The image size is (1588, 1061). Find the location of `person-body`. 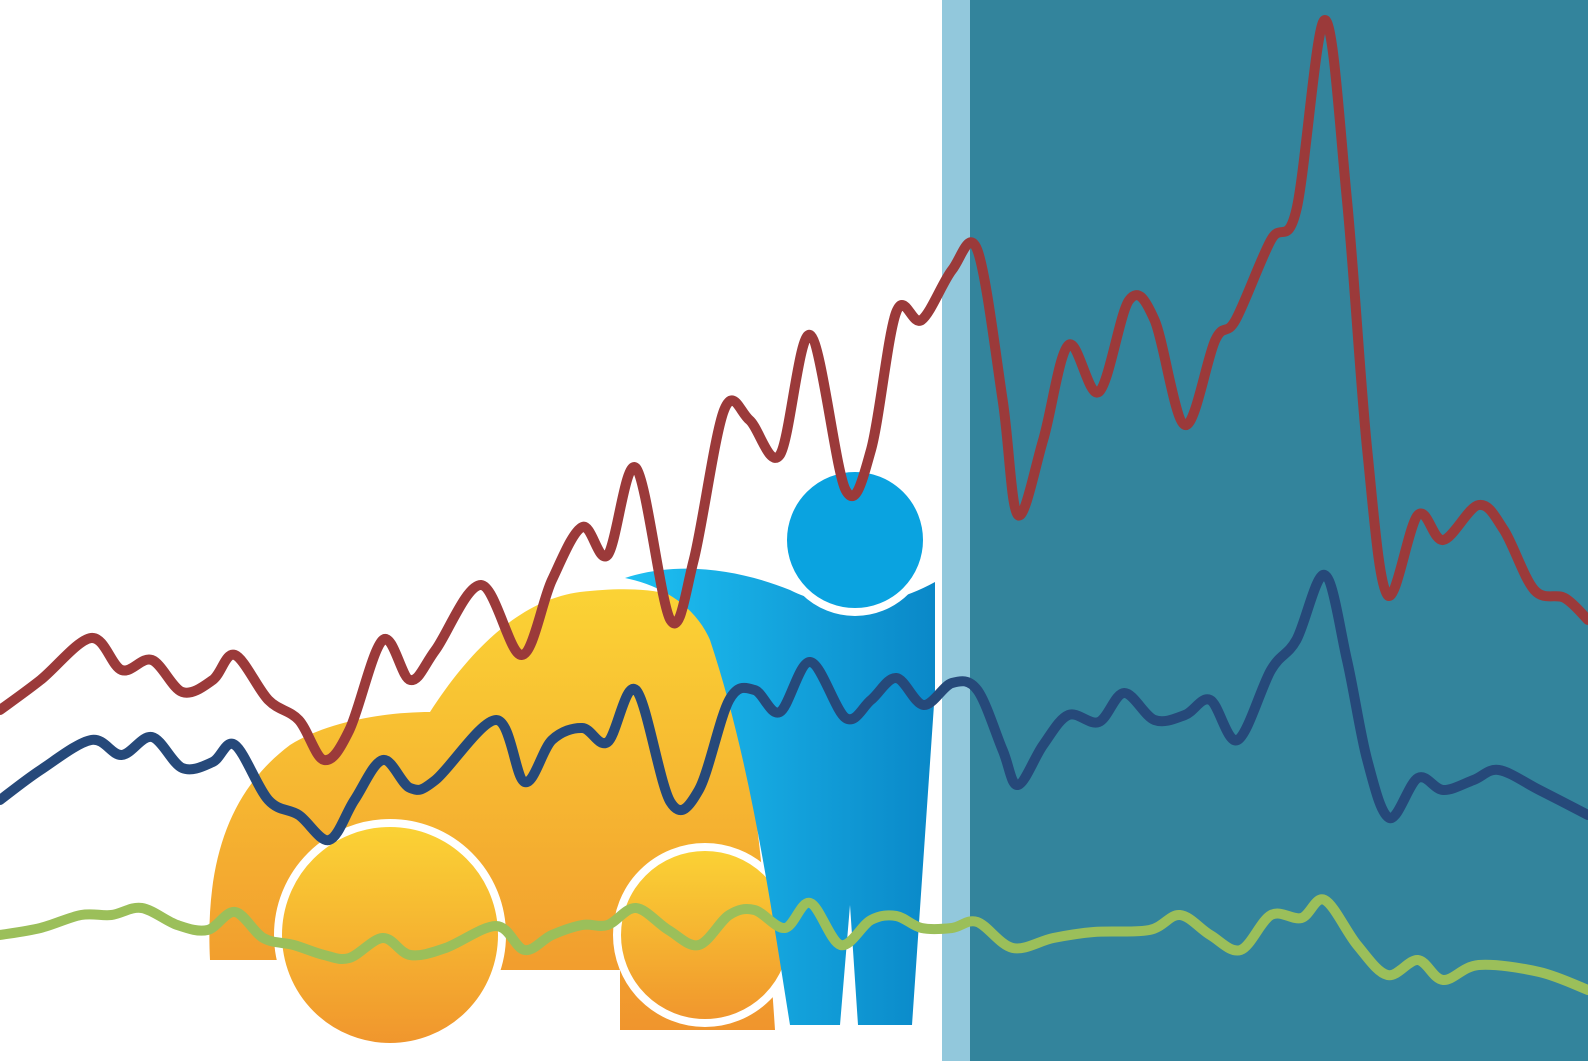

person-body is located at coordinates (780, 796).